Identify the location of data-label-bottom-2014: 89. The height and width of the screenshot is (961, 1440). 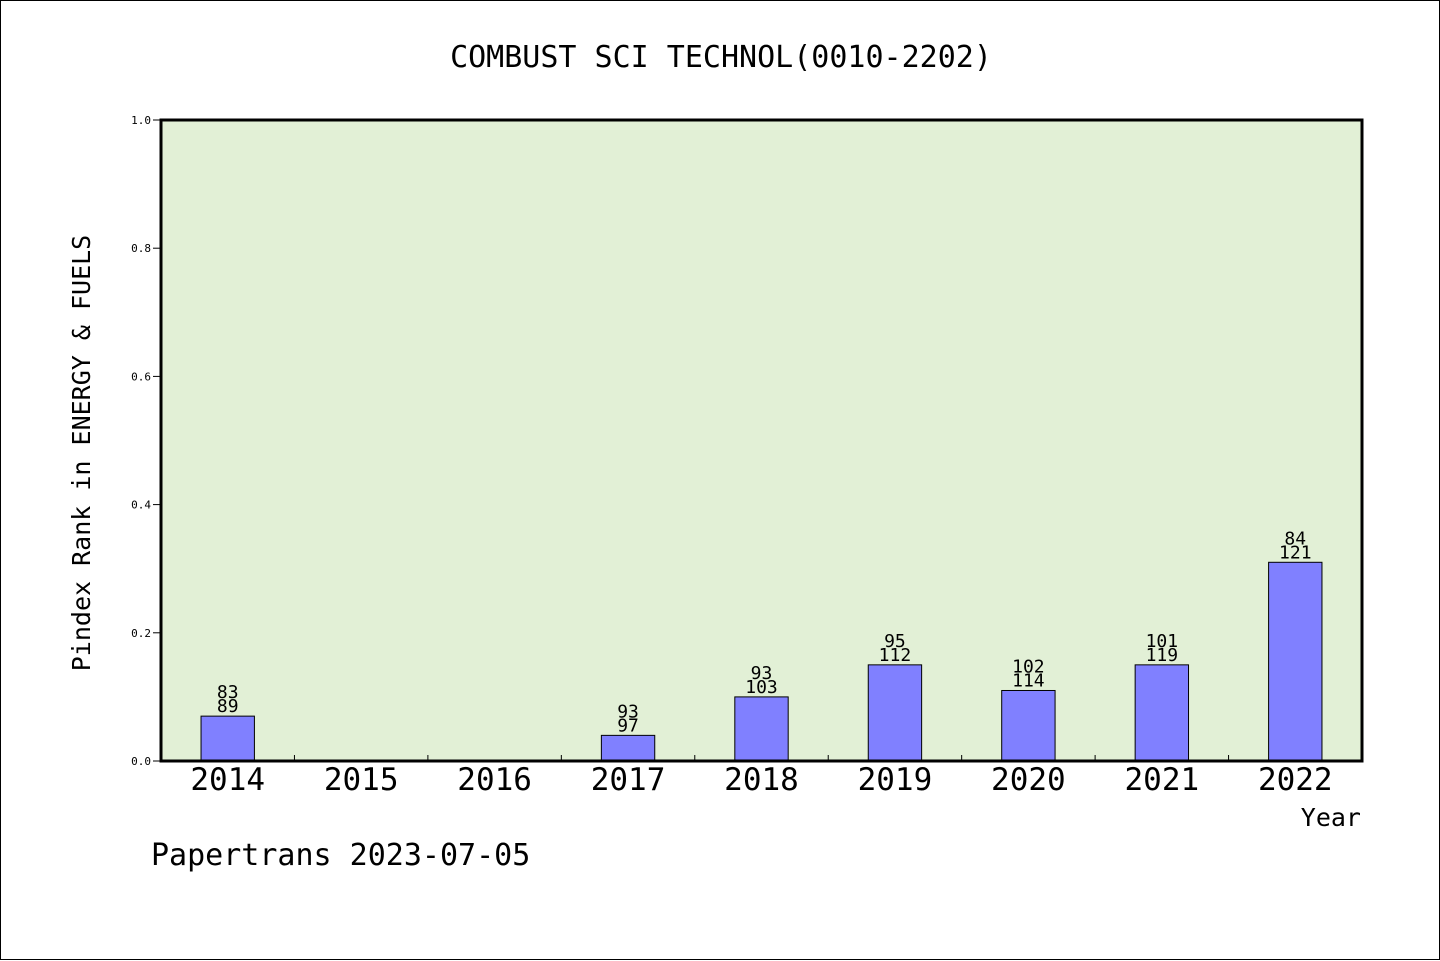
(228, 706).